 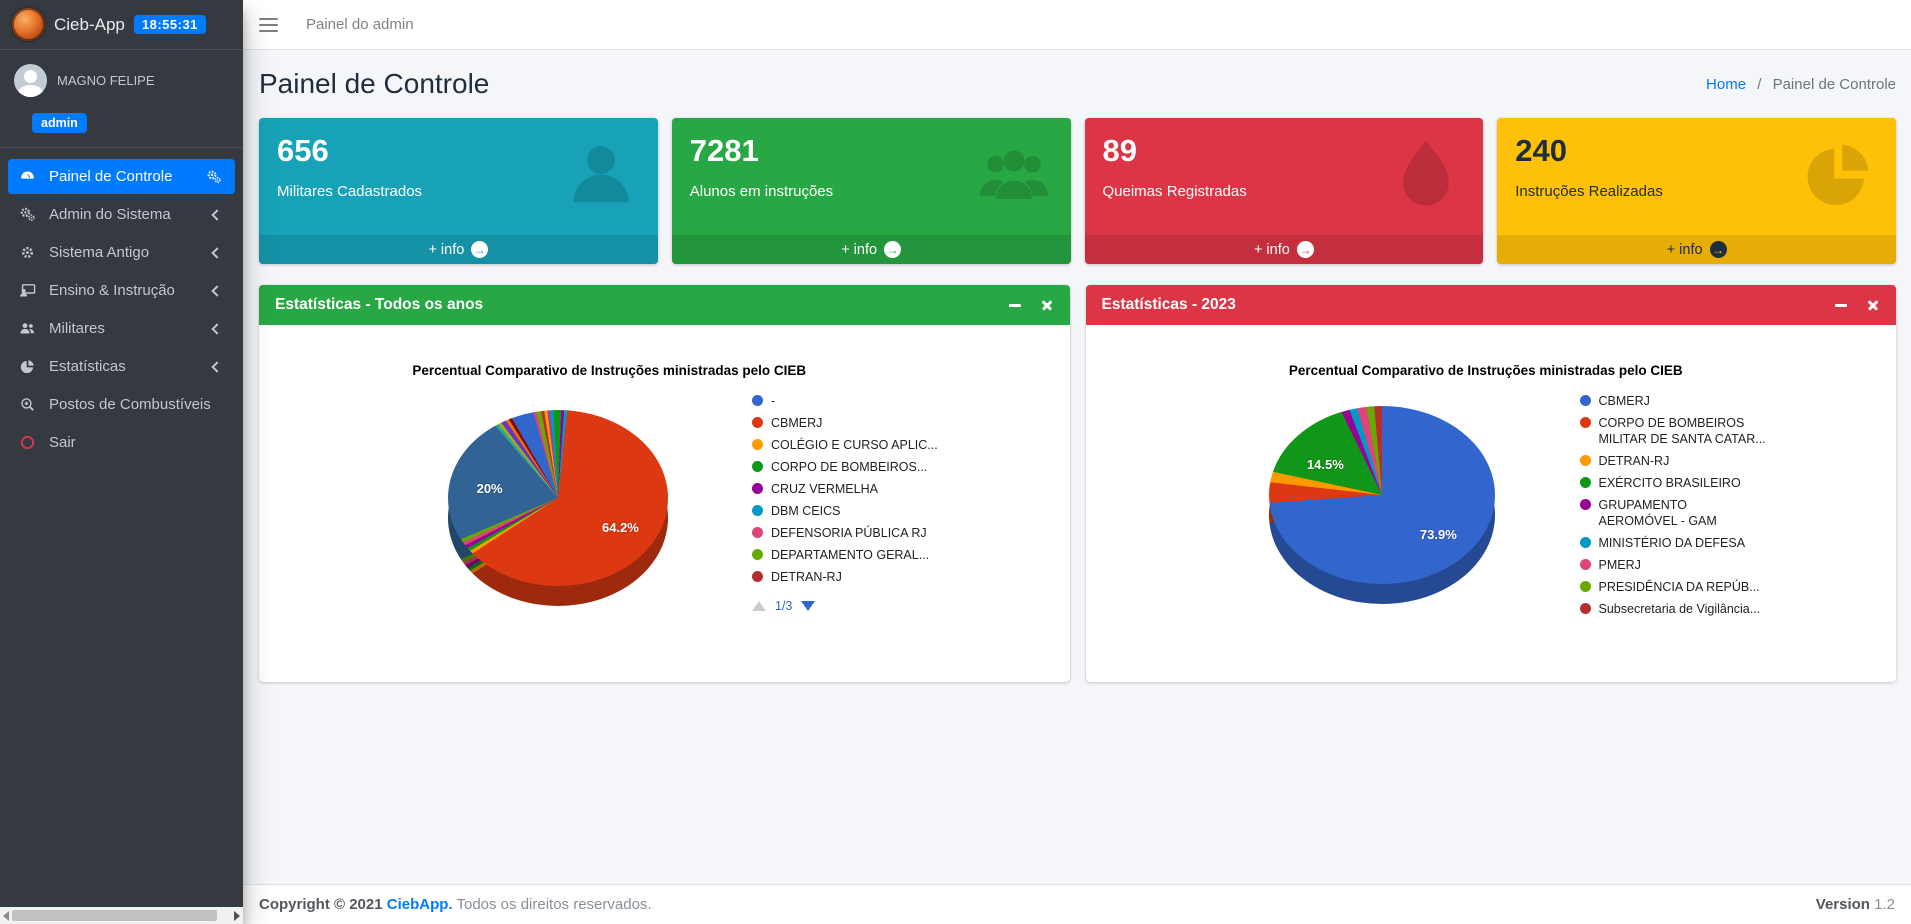 What do you see at coordinates (620, 527) in the screenshot?
I see `pie-slice-label: 64.2%` at bounding box center [620, 527].